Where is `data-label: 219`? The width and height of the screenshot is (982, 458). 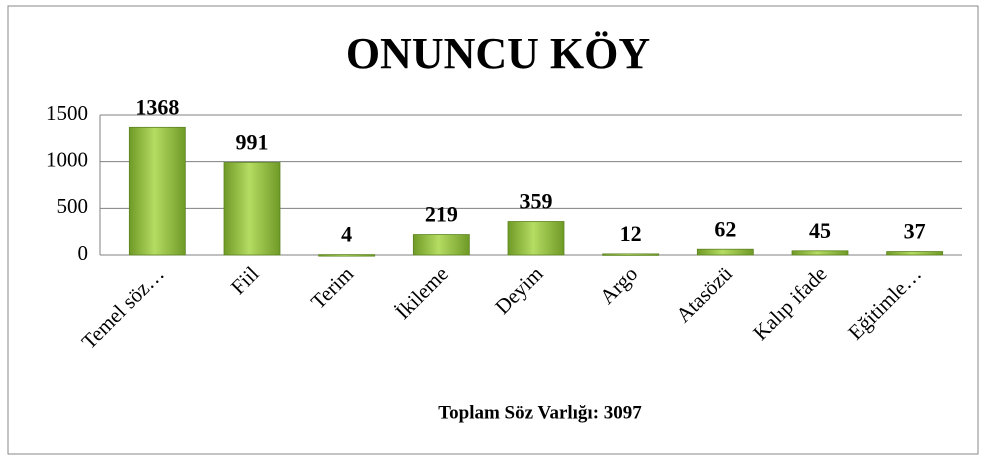 data-label: 219 is located at coordinates (441, 214).